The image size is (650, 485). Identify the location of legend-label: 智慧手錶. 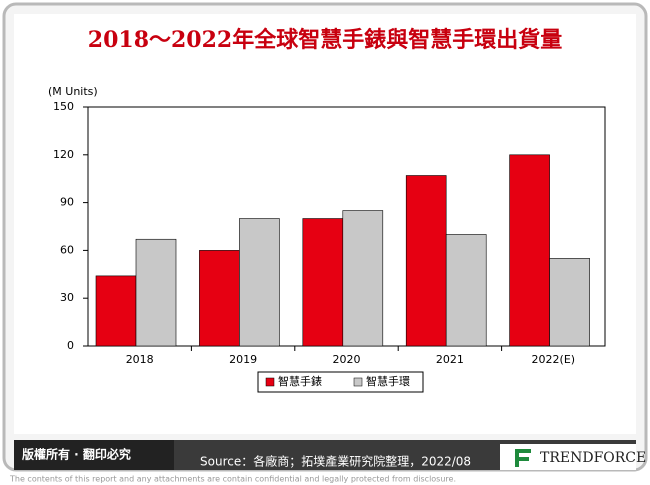
(300, 381).